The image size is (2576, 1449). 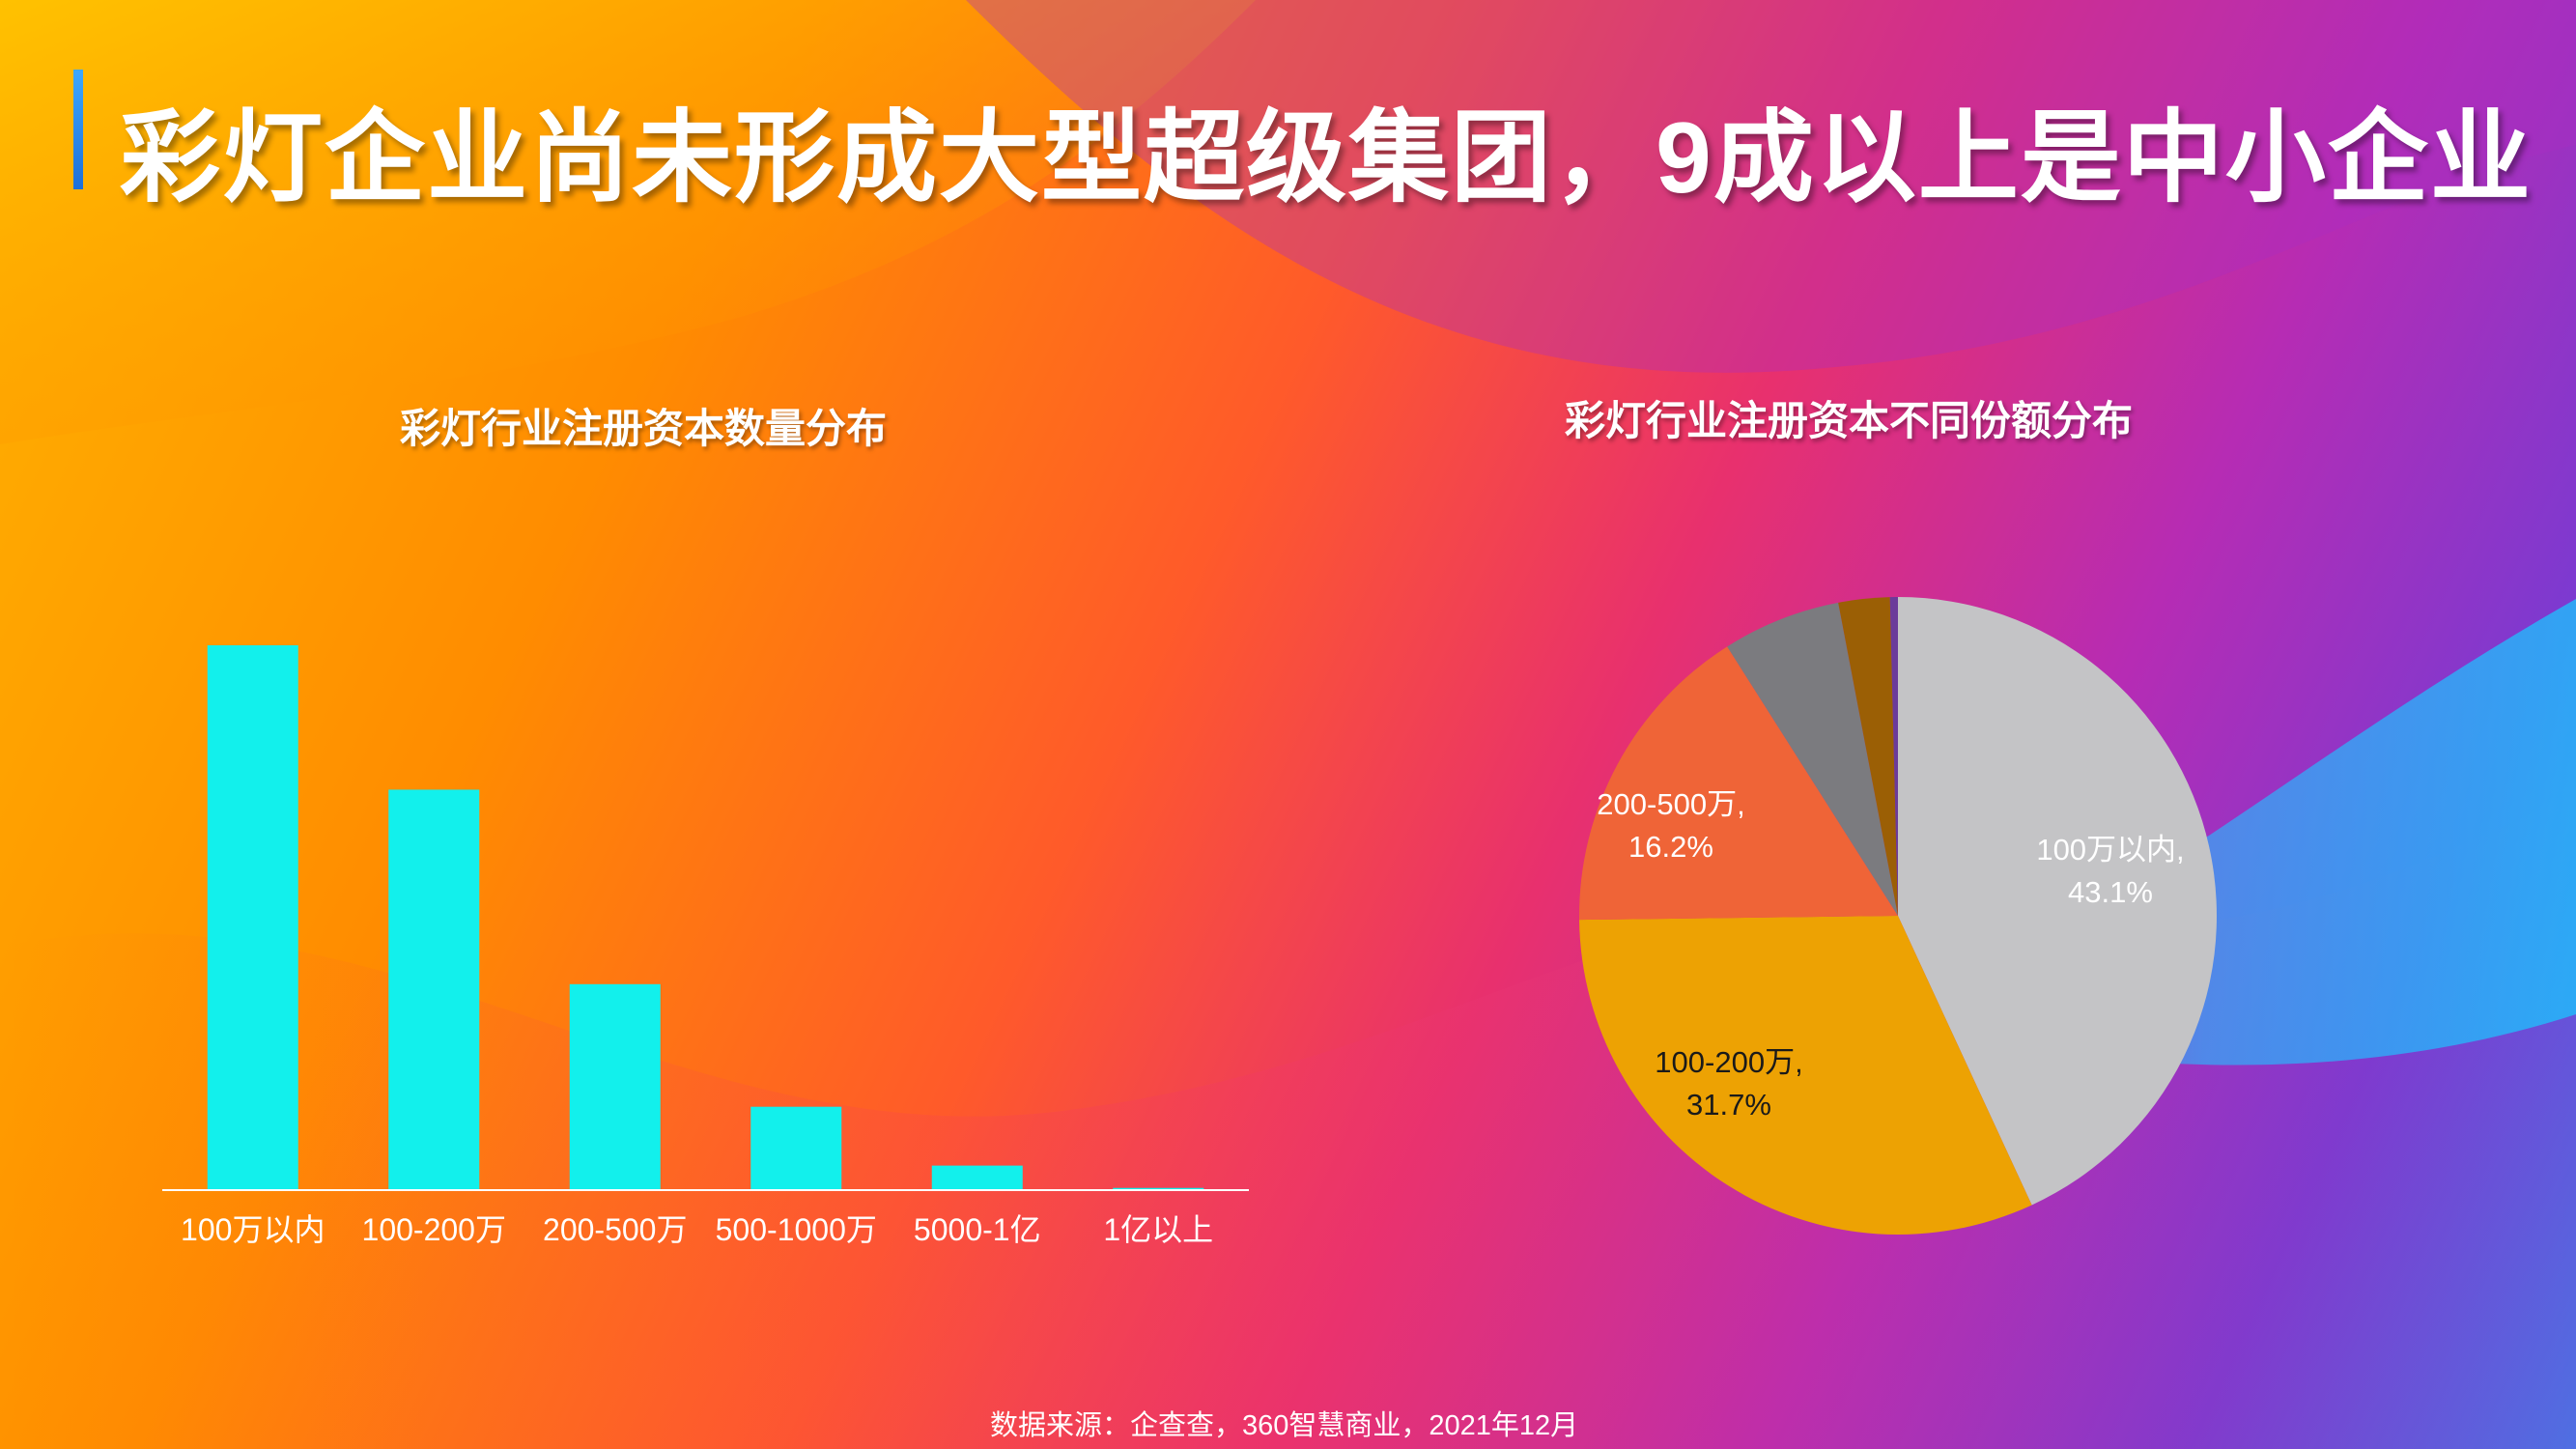 What do you see at coordinates (796, 1229) in the screenshot?
I see `bar-tick-label-3: 500-1000万` at bounding box center [796, 1229].